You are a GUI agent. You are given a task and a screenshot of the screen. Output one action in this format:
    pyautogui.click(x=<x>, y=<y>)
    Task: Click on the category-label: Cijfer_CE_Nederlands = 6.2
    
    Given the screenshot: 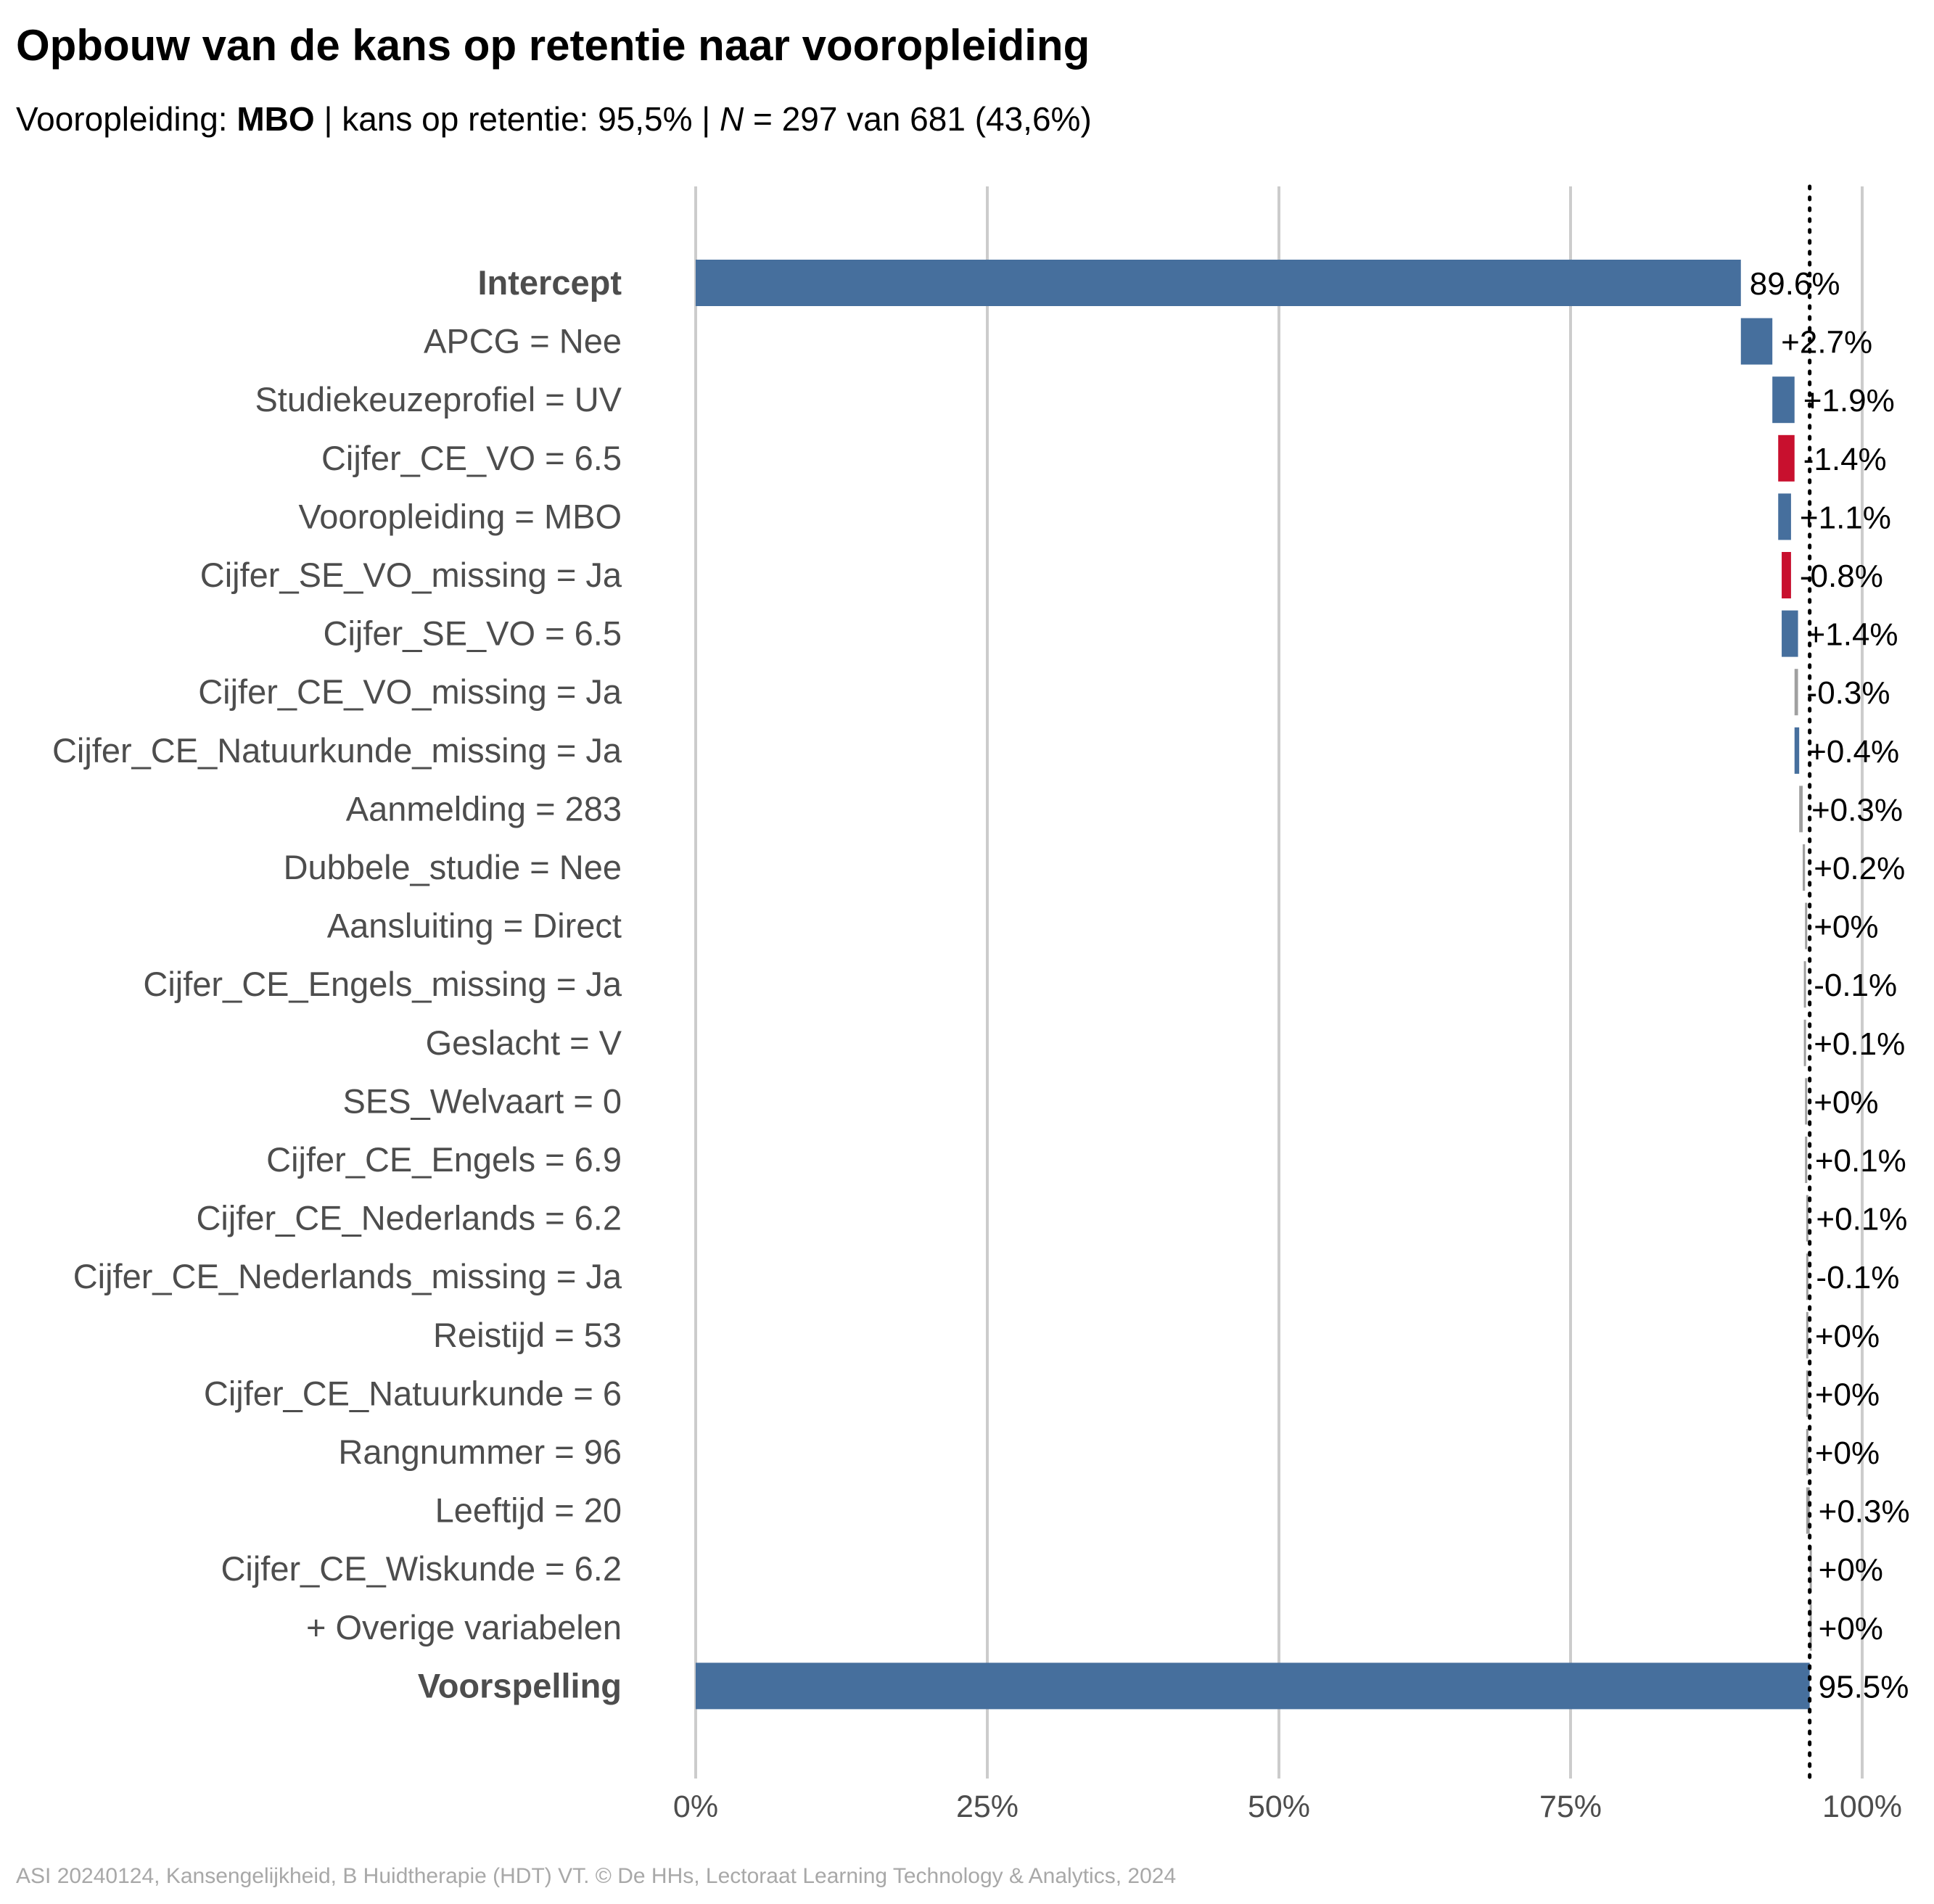 What is the action you would take?
    pyautogui.click(x=409, y=1218)
    